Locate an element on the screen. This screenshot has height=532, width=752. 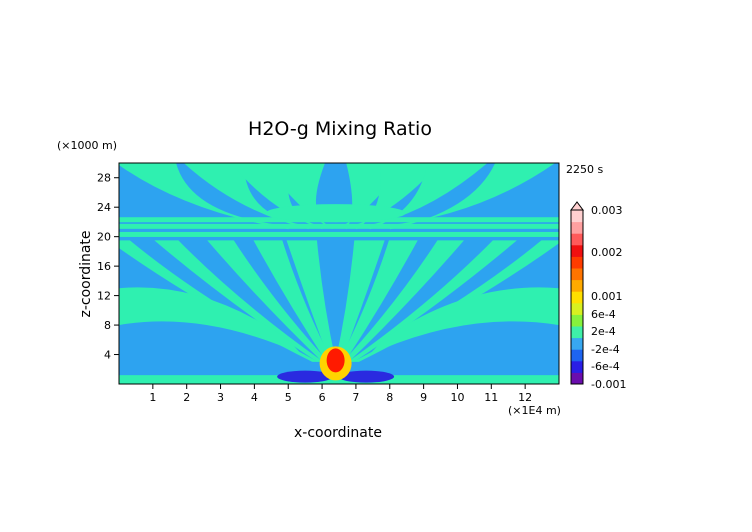
y-tick-label: 24 is located at coordinates (104, 207).